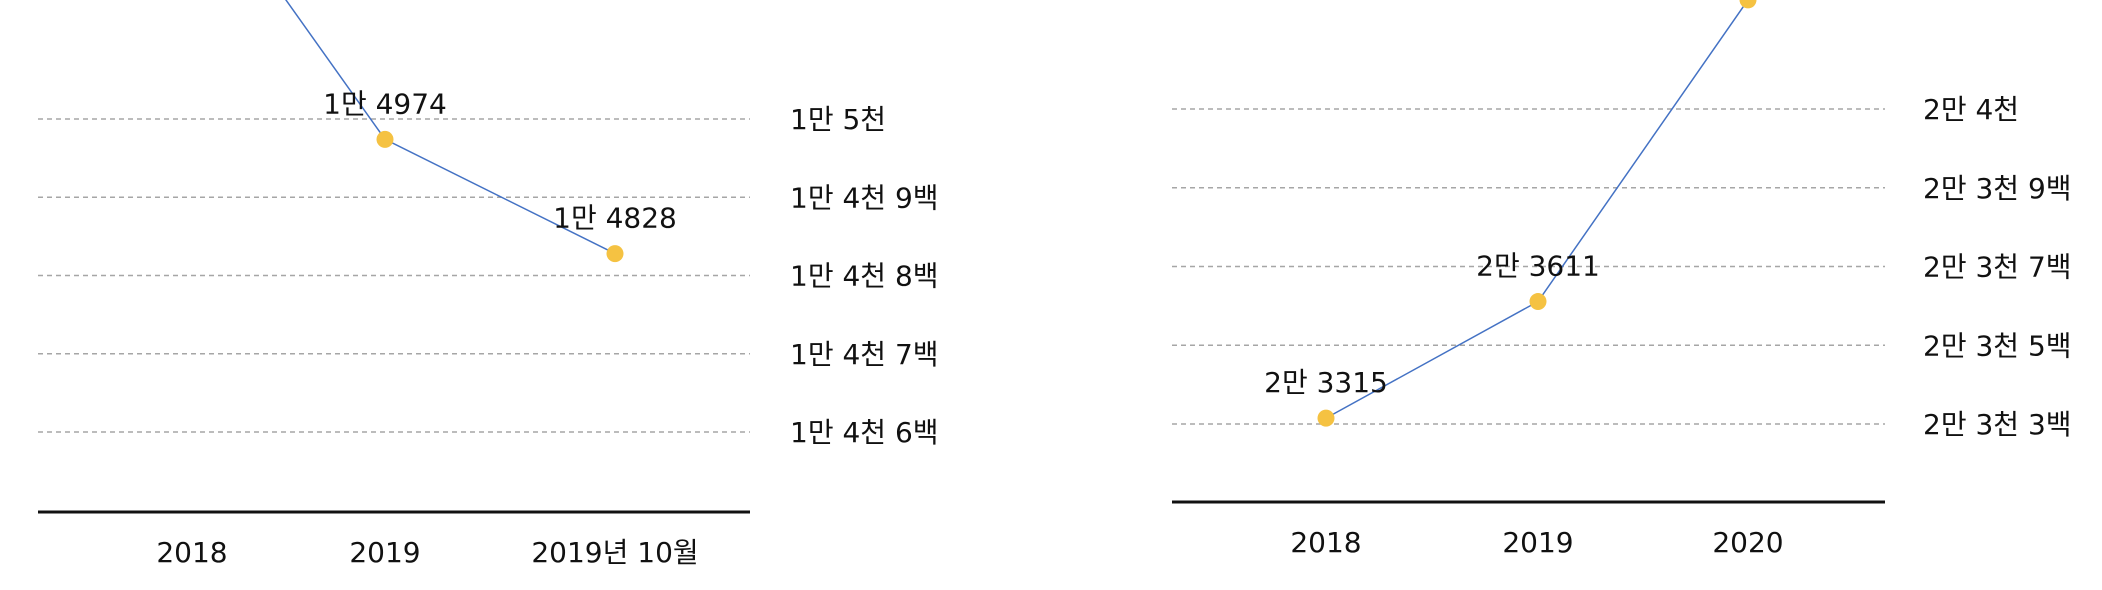  I want to click on y-tick-label: 2만 3천 9백, so click(1997, 188).